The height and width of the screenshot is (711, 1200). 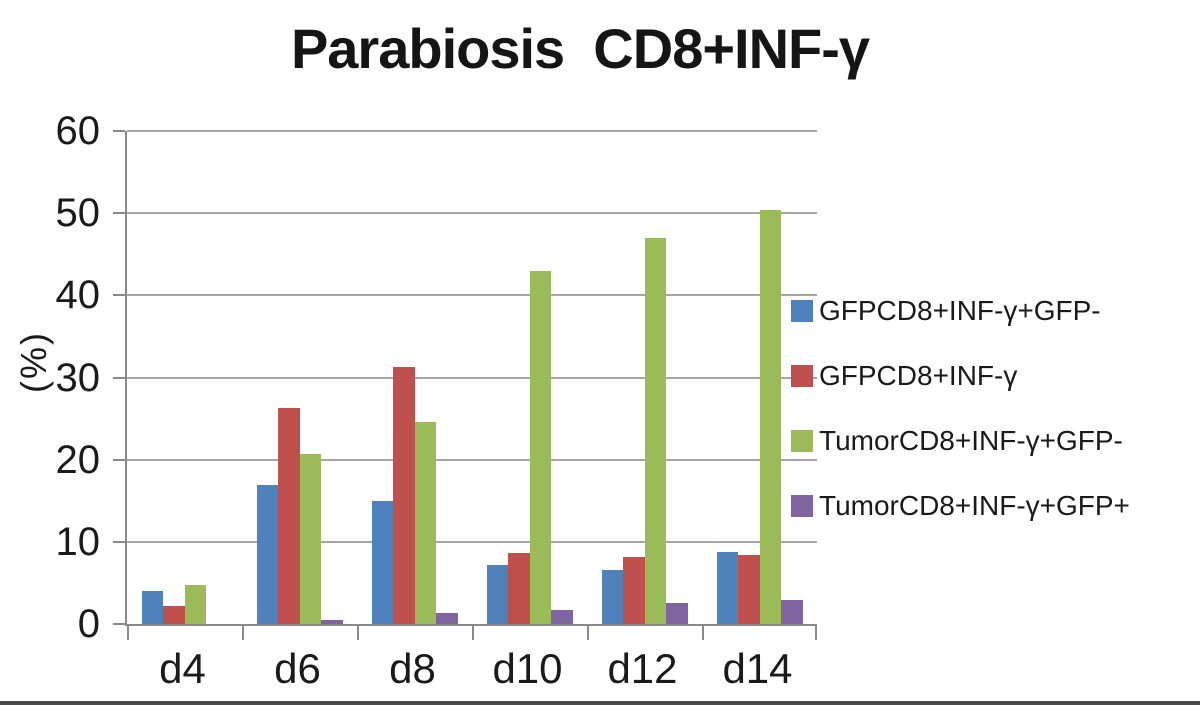 I want to click on legend-item: GFPCD8+INF-γ+GFP-, so click(x=946, y=310).